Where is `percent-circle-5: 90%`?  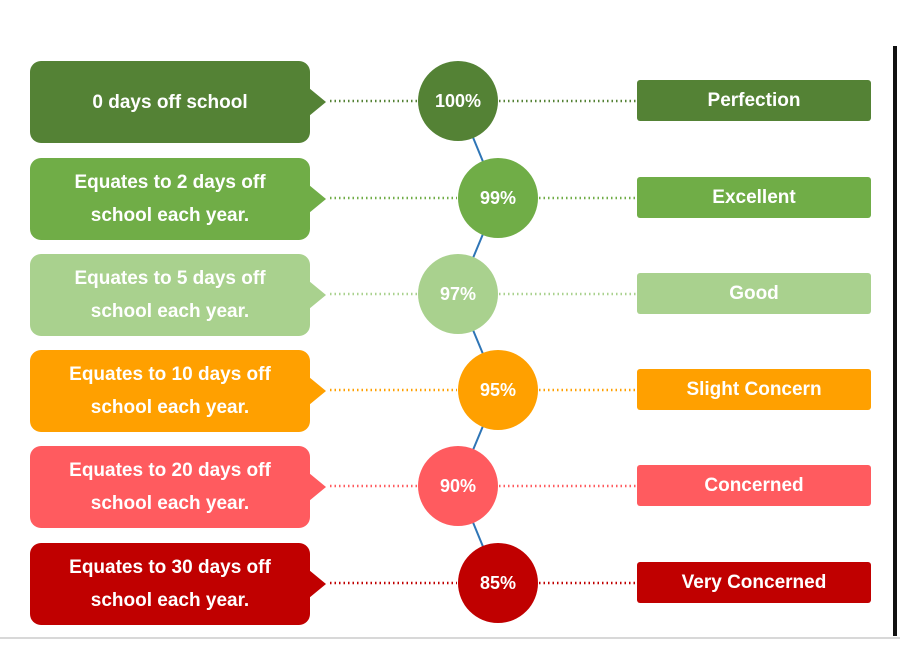
percent-circle-5: 90% is located at coordinates (458, 486).